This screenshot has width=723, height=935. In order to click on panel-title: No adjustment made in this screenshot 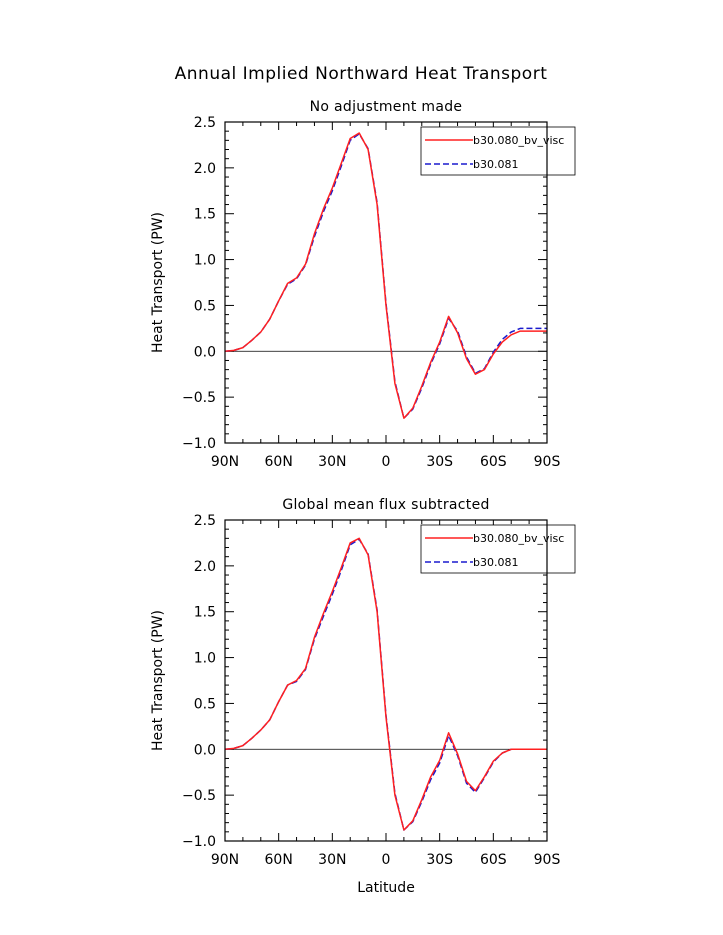, I will do `click(386, 107)`.